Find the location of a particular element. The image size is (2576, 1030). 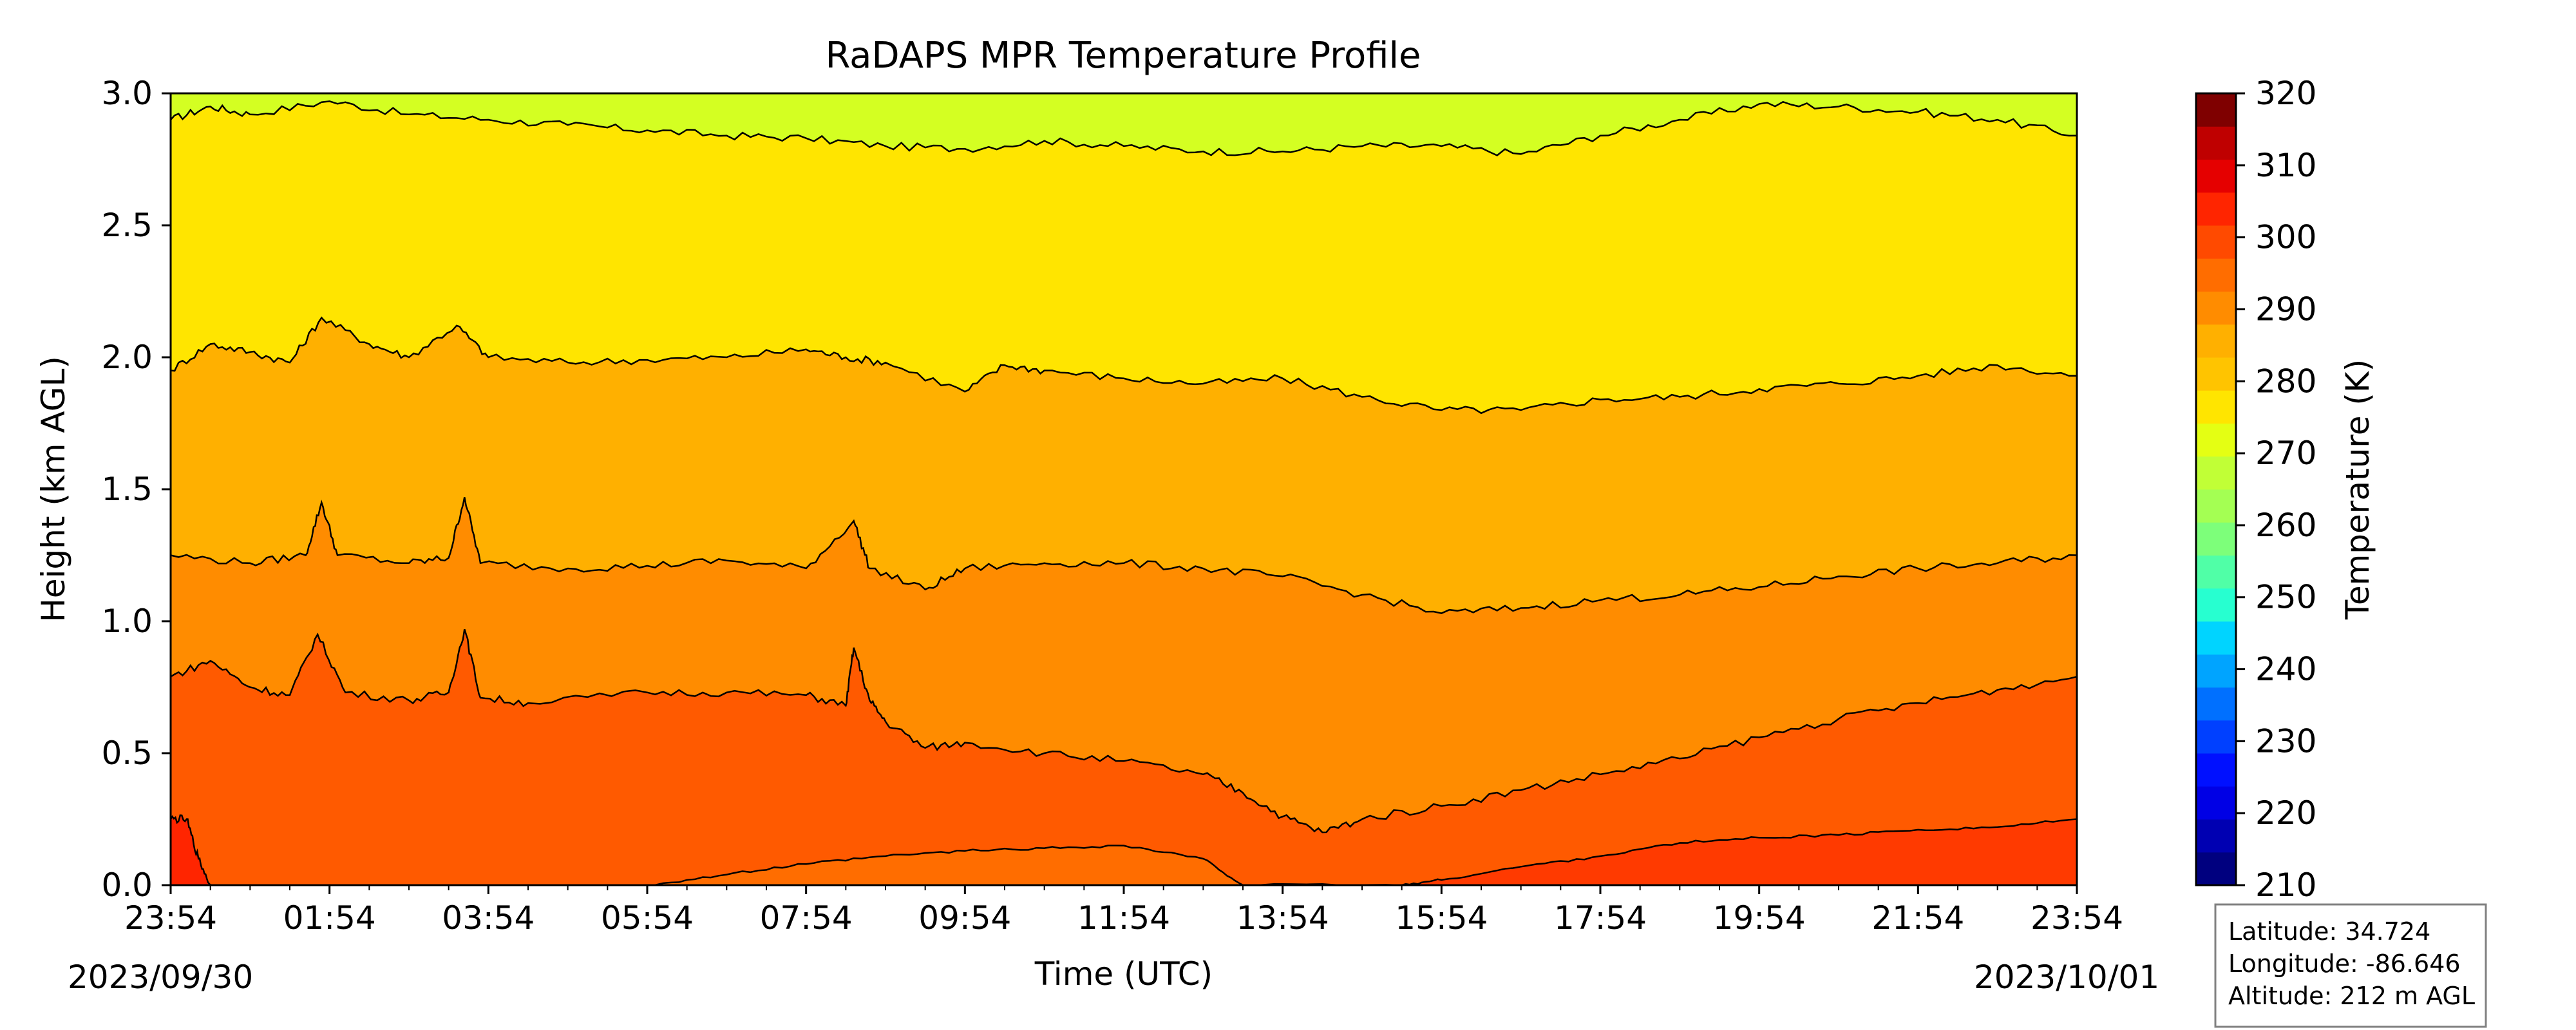

colorbar-tick-label: 280 is located at coordinates (2285, 381).